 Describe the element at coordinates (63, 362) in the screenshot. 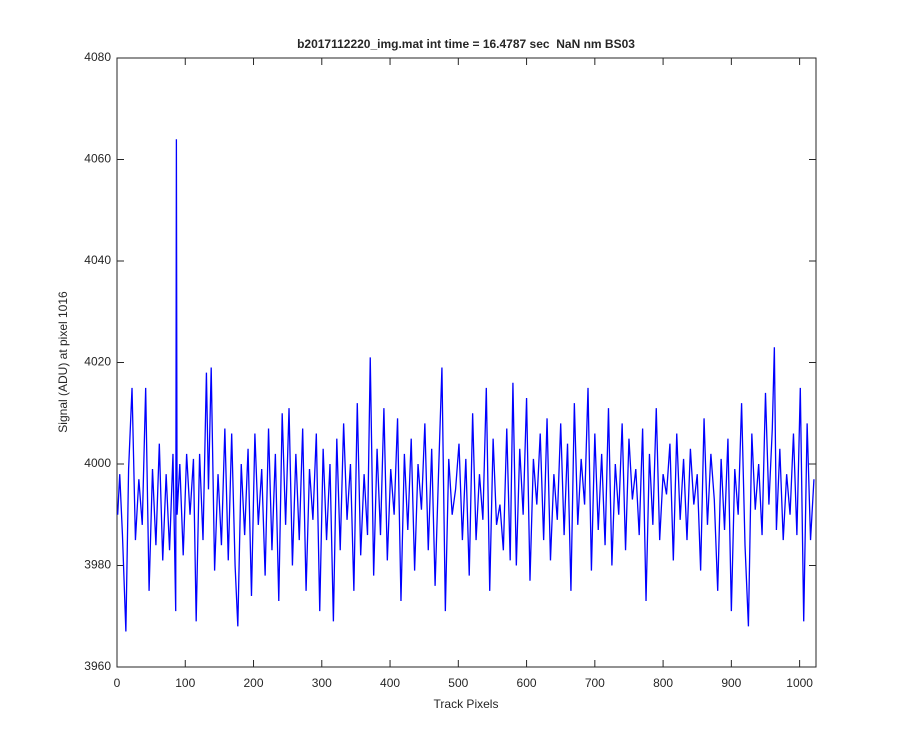

I see `y-axis-label: Signal (ADU) at pixel 1016` at that location.